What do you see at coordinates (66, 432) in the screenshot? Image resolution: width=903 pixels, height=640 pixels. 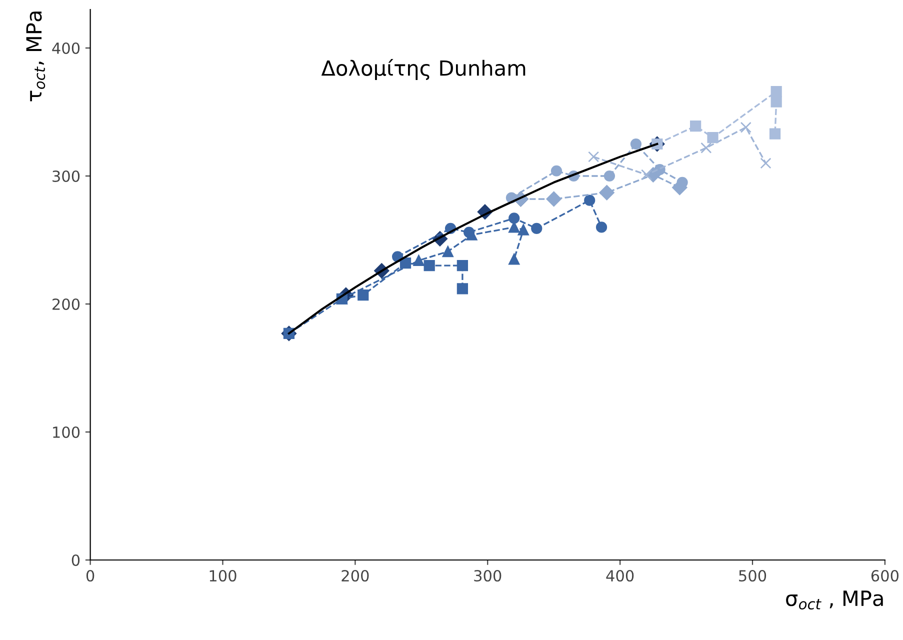 I see `y-tick-label: 100` at bounding box center [66, 432].